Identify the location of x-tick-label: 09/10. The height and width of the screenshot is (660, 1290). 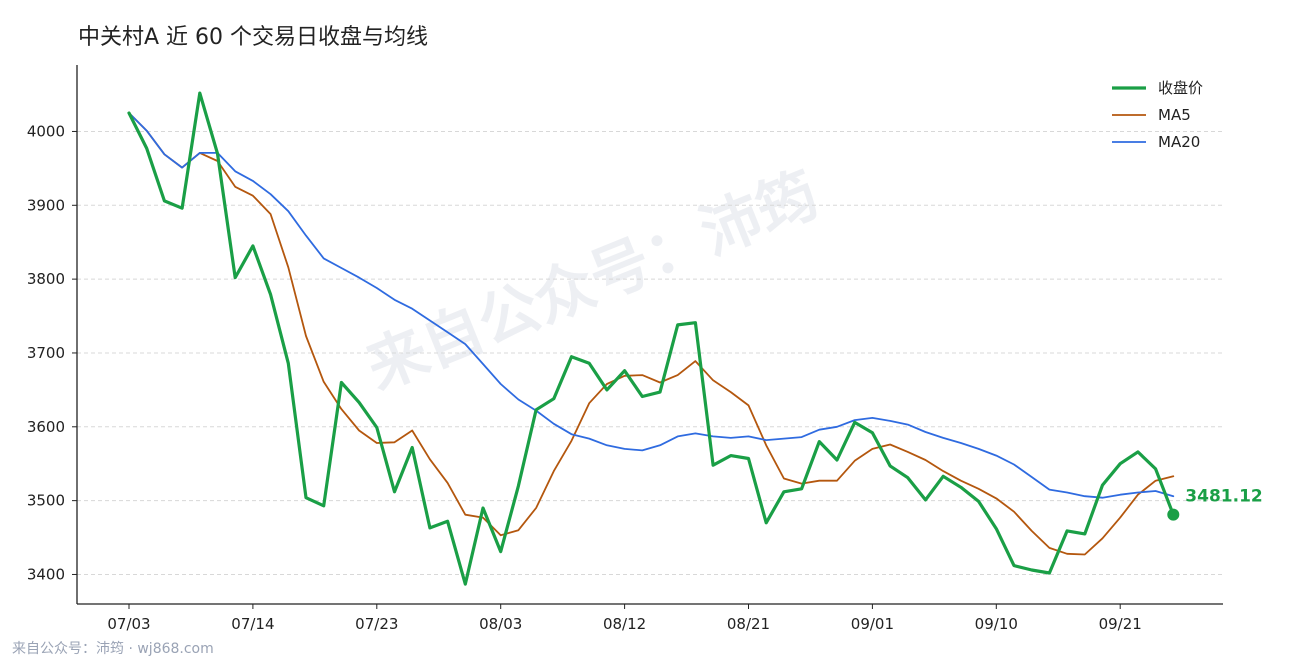
(996, 624).